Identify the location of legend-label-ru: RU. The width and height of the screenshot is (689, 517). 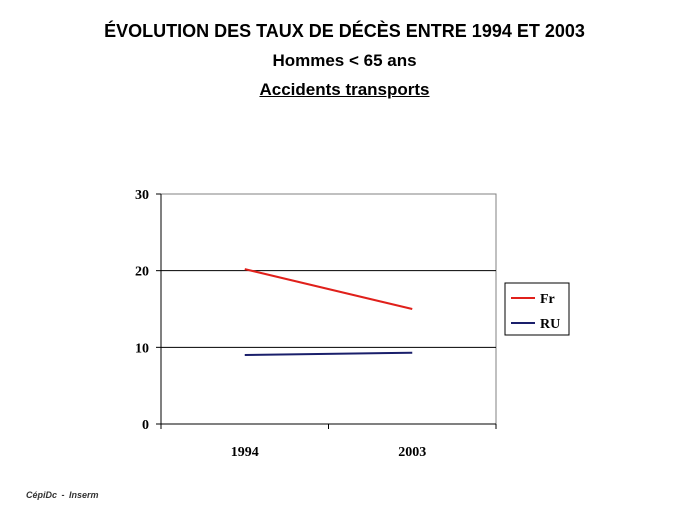
(550, 324).